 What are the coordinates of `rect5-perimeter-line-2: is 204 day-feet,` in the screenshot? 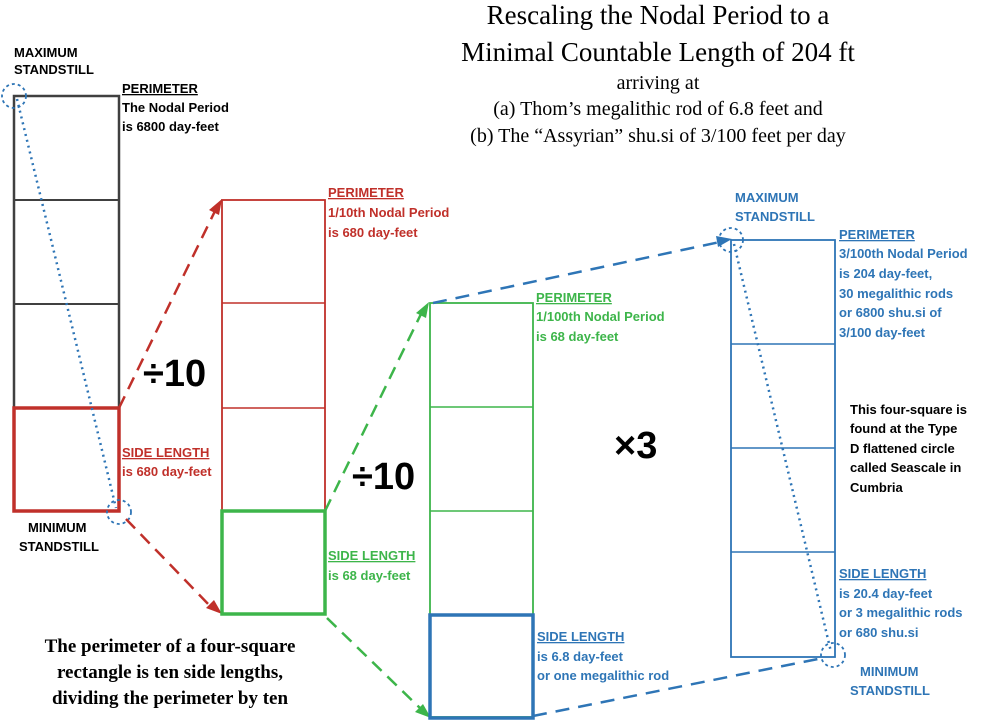 It's located at (885, 273).